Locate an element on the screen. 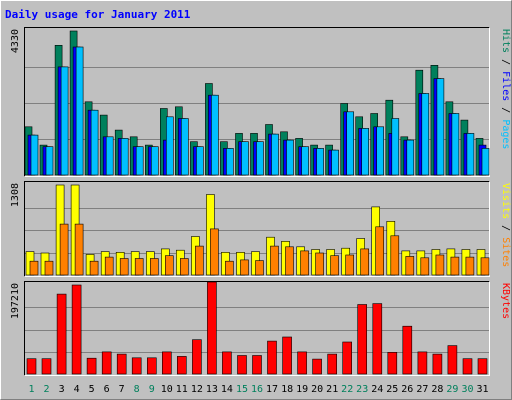 The image size is (512, 400). day-label-19: 19 is located at coordinates (302, 389).